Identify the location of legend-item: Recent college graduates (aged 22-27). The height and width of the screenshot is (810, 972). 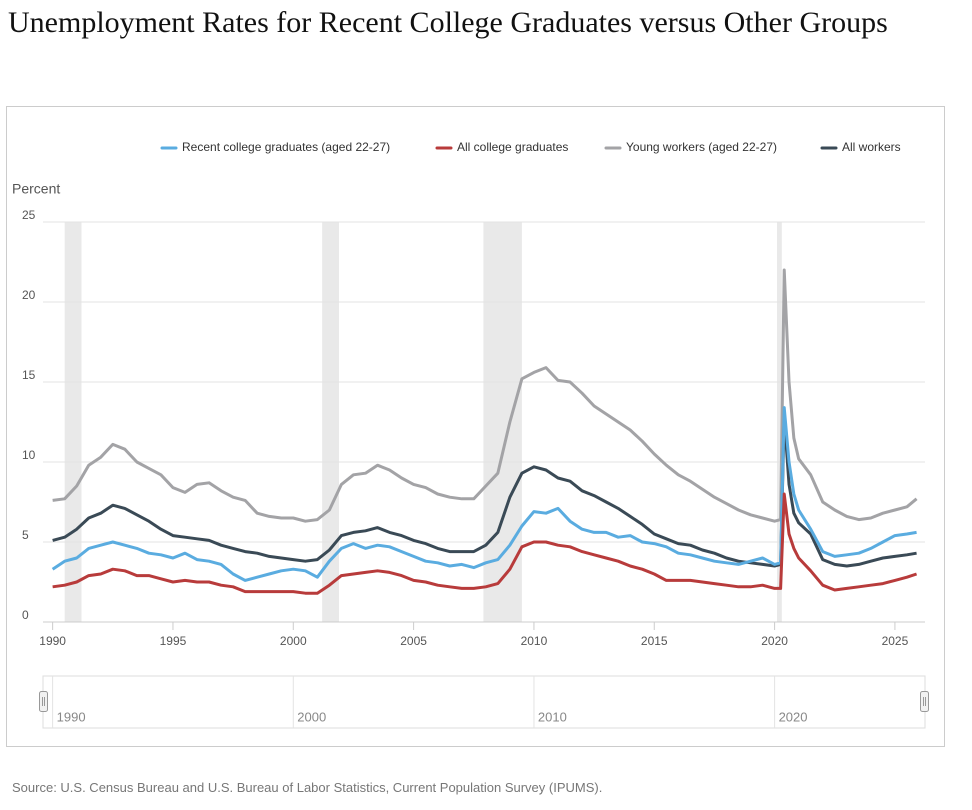
(275, 147).